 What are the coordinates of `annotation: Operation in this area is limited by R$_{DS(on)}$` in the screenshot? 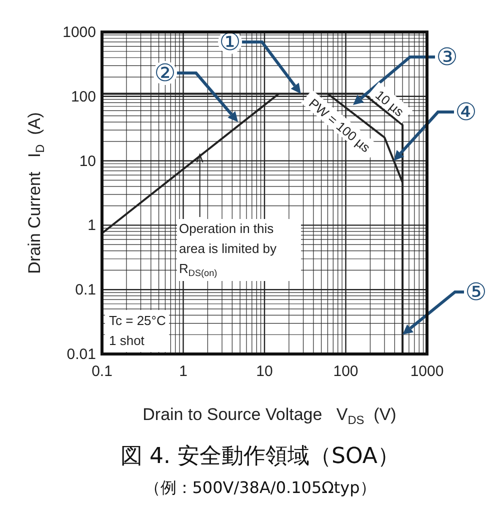 It's located at (228, 249).